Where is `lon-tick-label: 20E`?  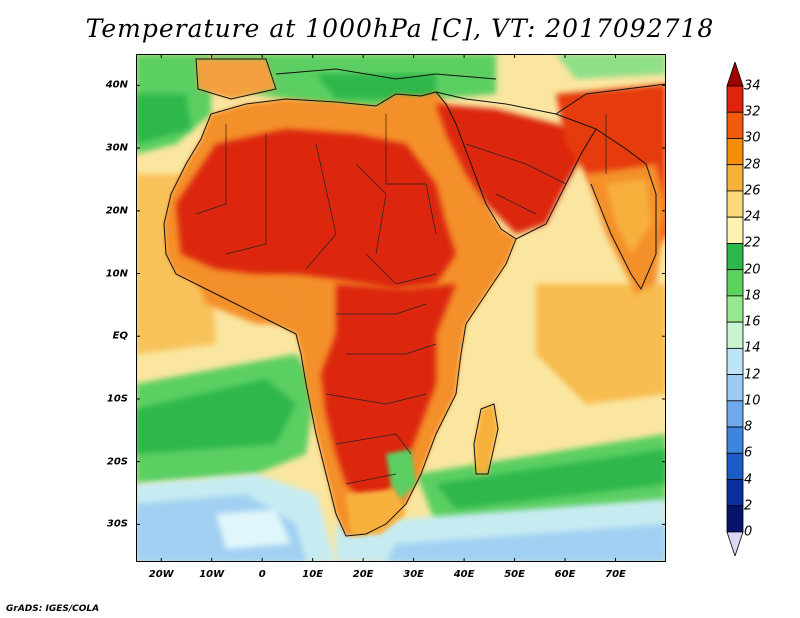 lon-tick-label: 20E is located at coordinates (363, 574).